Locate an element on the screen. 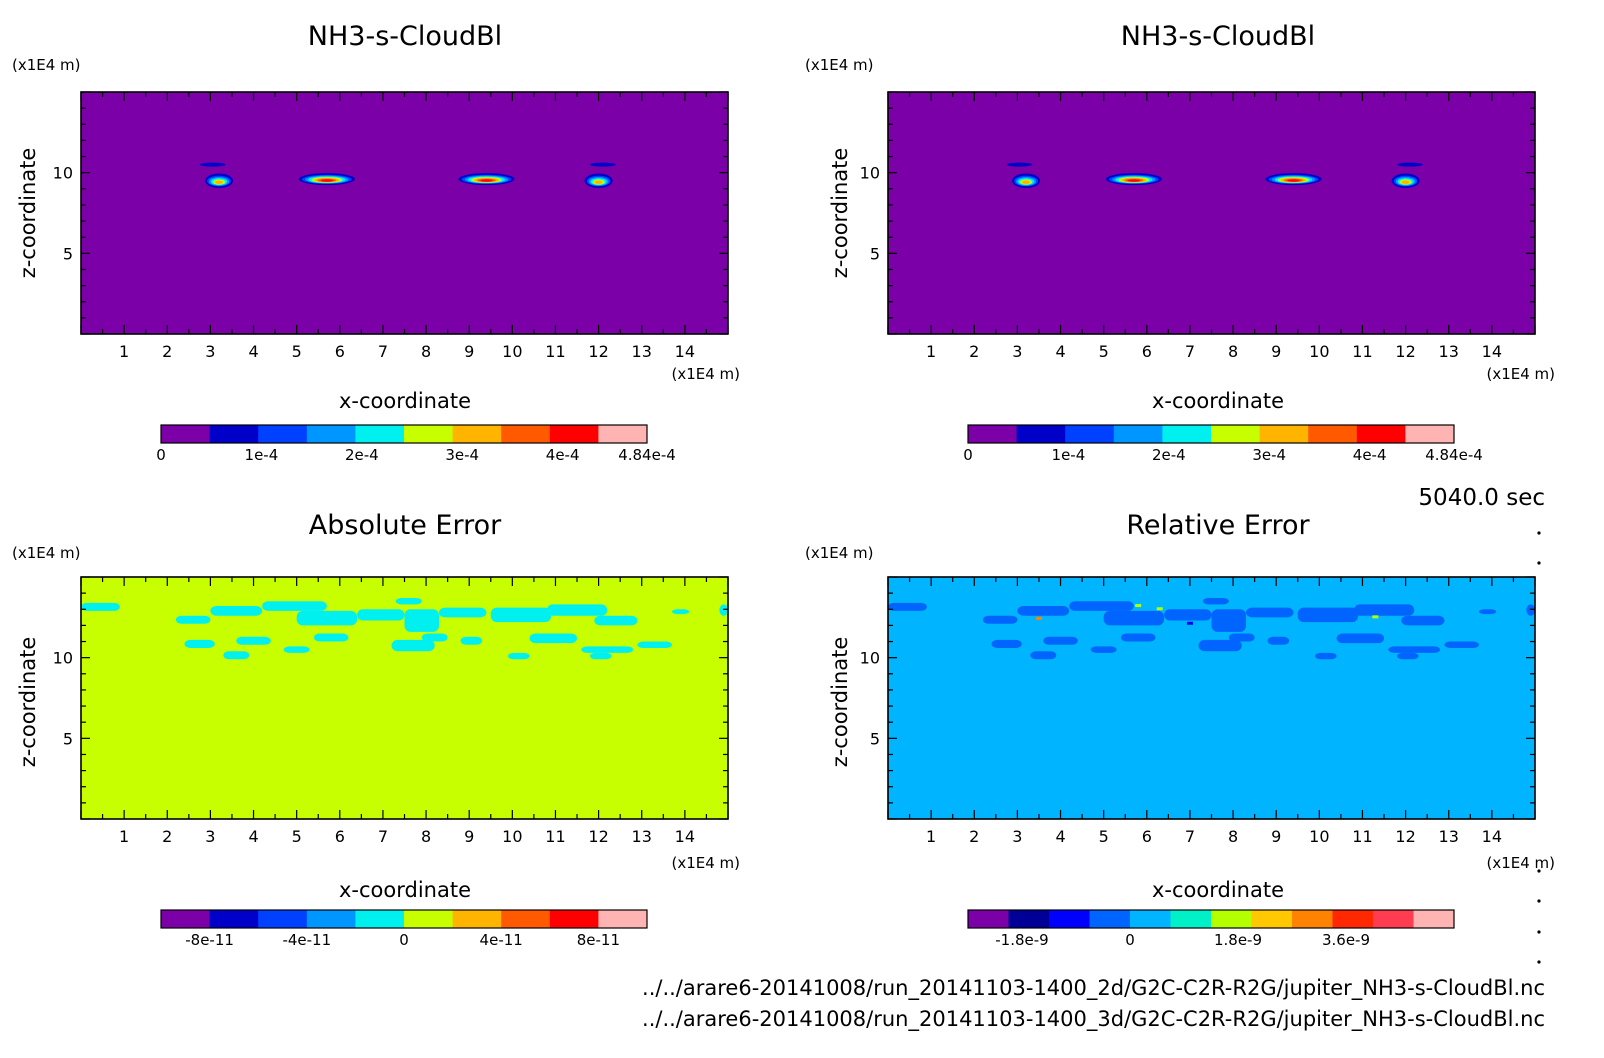 The height and width of the screenshot is (1058, 1604). colorbar-tick-label: 2e-4 is located at coordinates (1169, 455).